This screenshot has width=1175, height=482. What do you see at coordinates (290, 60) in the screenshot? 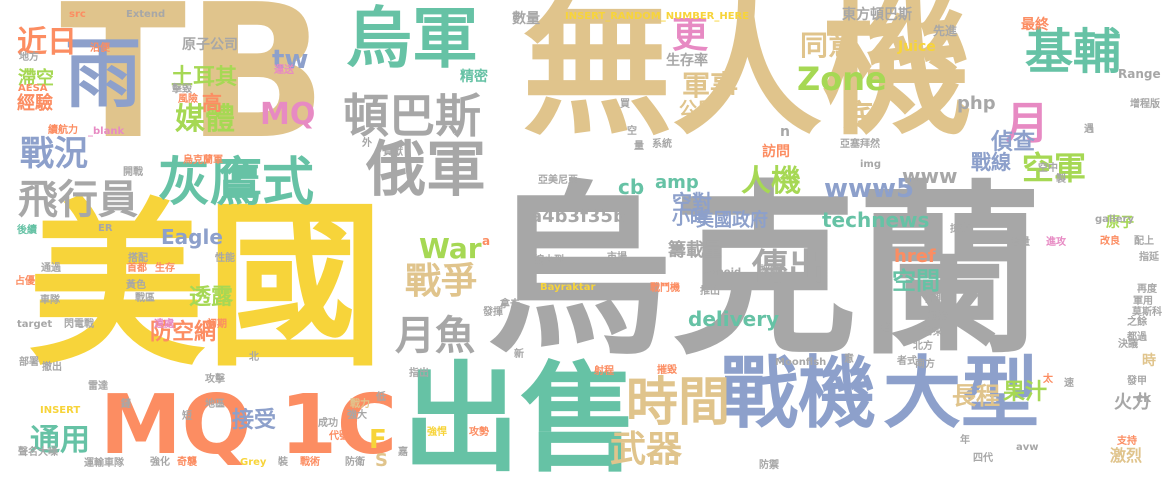
I see `cloud-word: tw` at bounding box center [290, 60].